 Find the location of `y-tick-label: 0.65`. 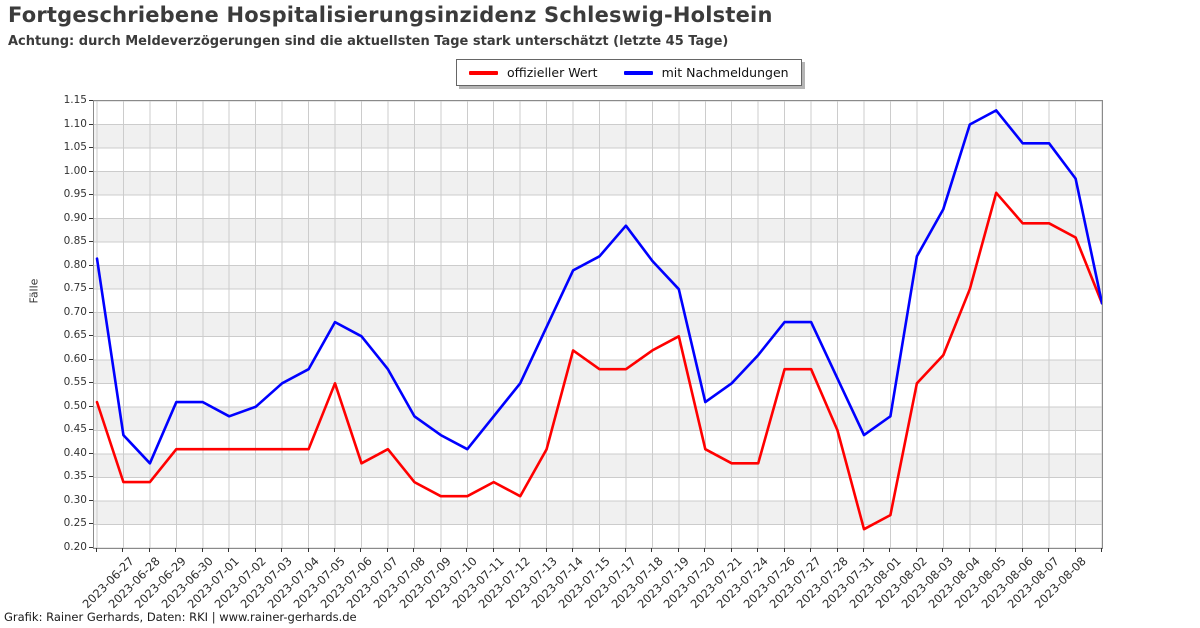

y-tick-label: 0.65 is located at coordinates (75, 335).